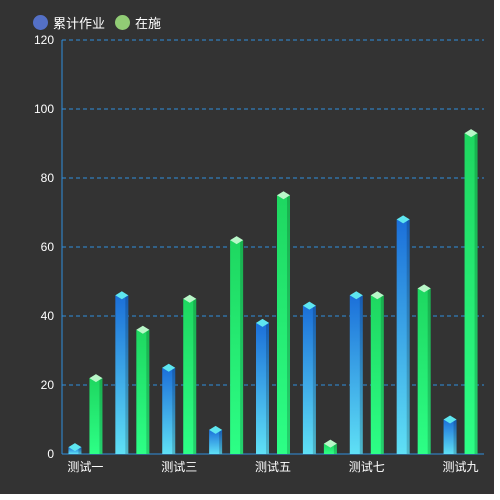  I want to click on legend-label-series-1: 累计作业, so click(79, 23).